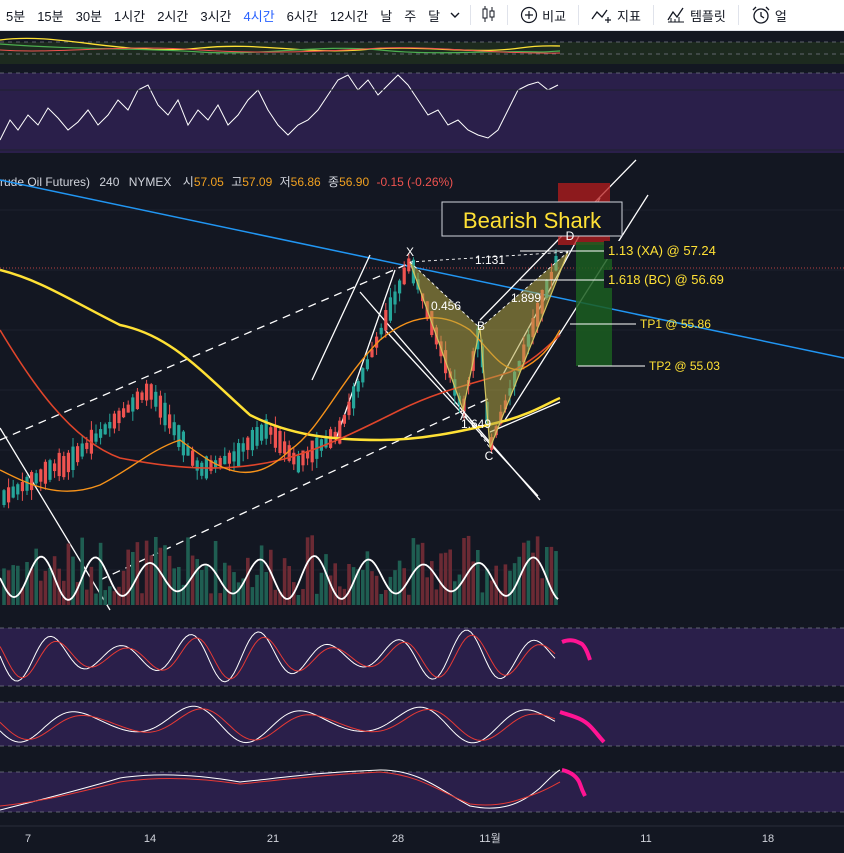 This screenshot has width=844, height=853. What do you see at coordinates (50, 16) in the screenshot?
I see `timeframe-1: 15분` at bounding box center [50, 16].